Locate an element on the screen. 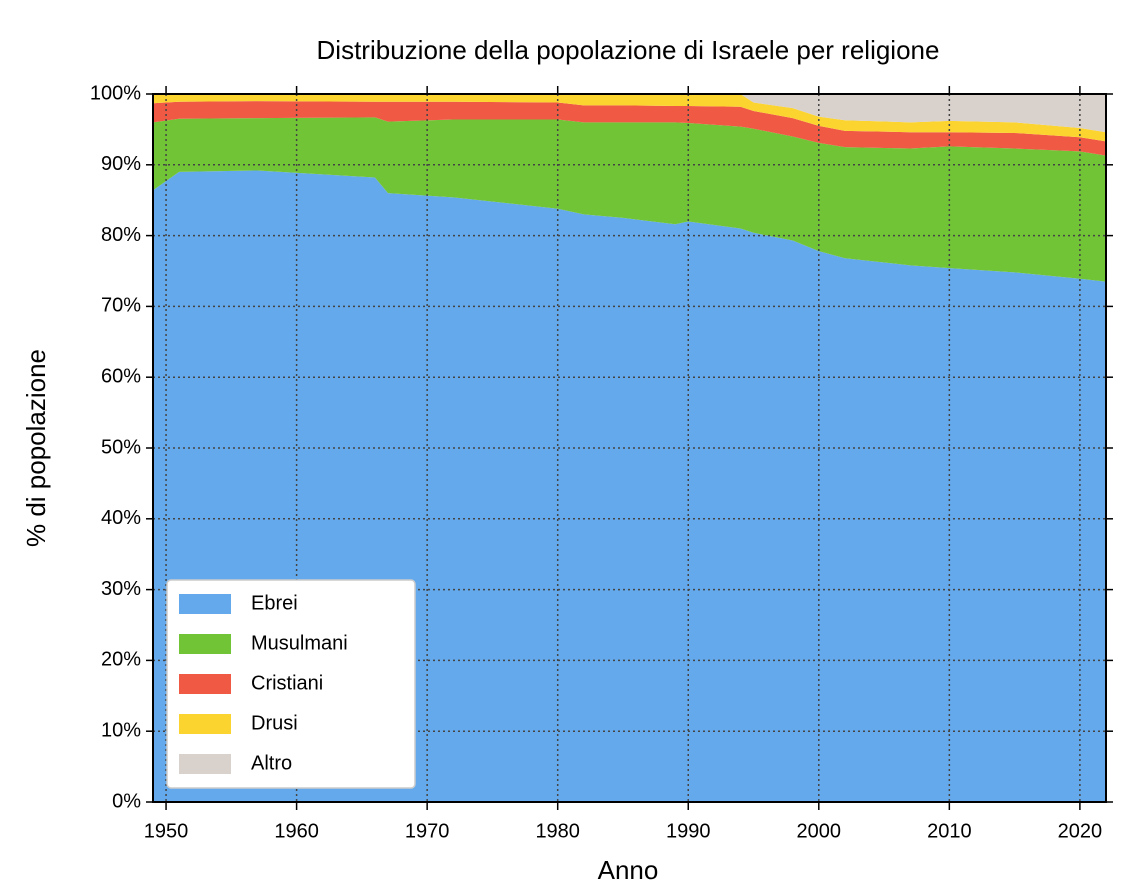  y-tick-label: 60% is located at coordinates (121, 376).